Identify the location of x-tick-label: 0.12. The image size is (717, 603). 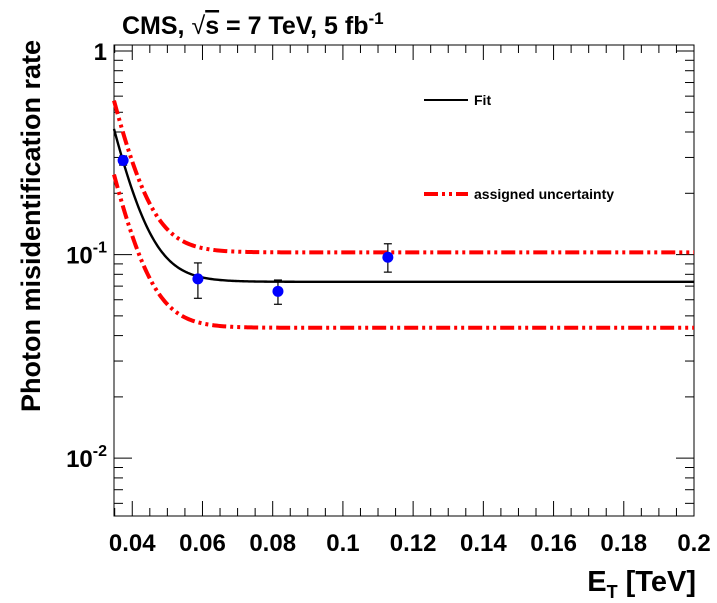
(413, 543).